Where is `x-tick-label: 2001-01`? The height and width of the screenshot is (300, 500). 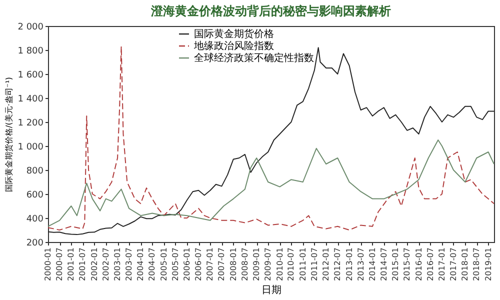 x-tick-label: 2001-01 is located at coordinates (71, 264).